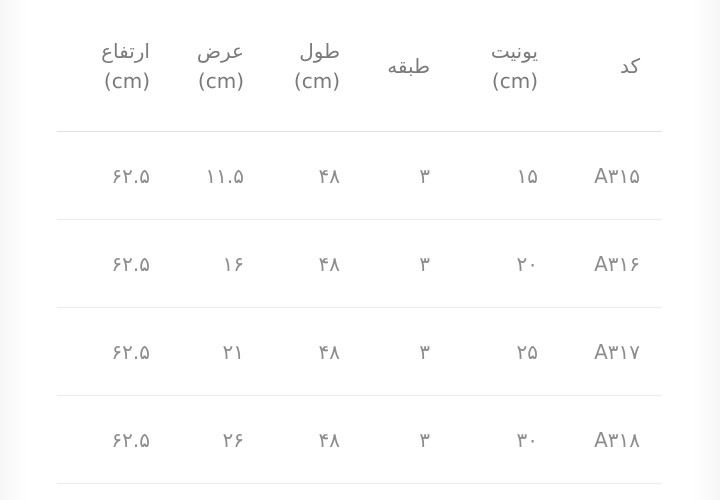 Image resolution: width=720 pixels, height=500 pixels. Describe the element at coordinates (125, 50) in the screenshot. I see `header-label: ارتفاع` at that location.